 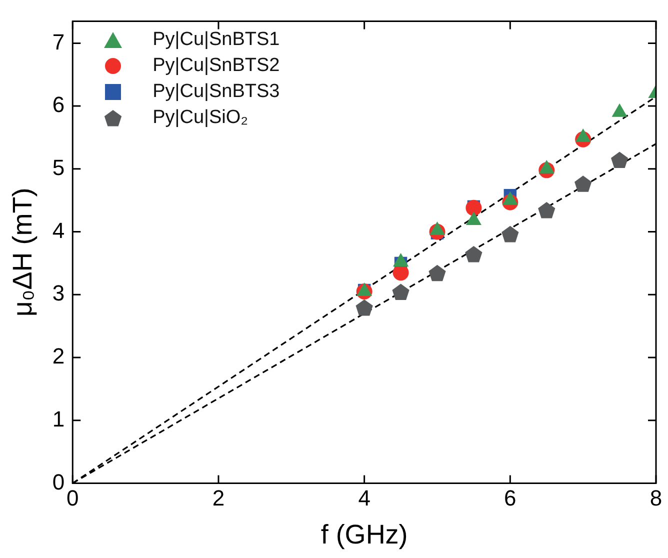 I want to click on legend-label: Py|Cu|SnBTS1, so click(x=216, y=40).